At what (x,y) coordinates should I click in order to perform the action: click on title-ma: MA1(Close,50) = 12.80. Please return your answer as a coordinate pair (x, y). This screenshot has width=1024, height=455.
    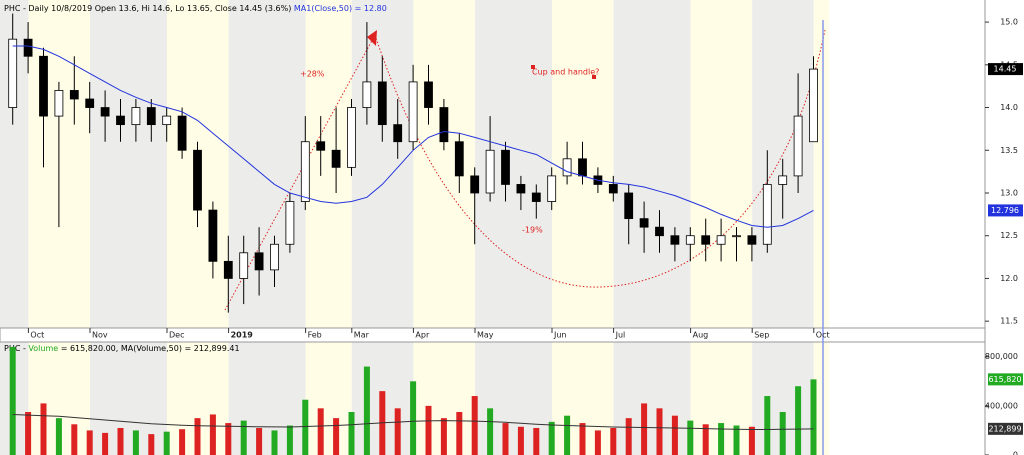
    Looking at the image, I should click on (340, 8).